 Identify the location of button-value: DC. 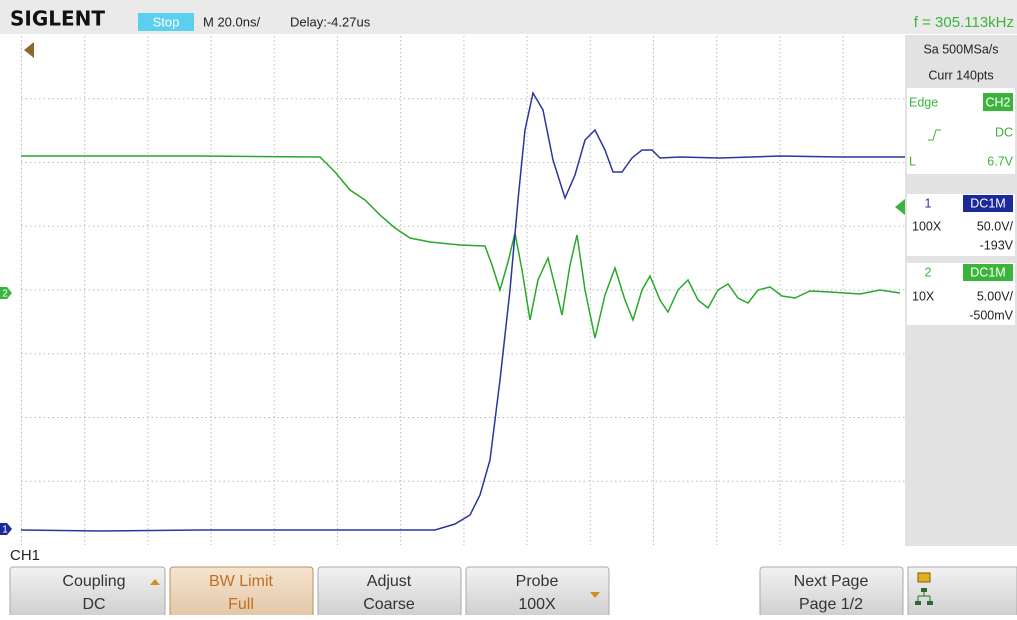
(93, 604).